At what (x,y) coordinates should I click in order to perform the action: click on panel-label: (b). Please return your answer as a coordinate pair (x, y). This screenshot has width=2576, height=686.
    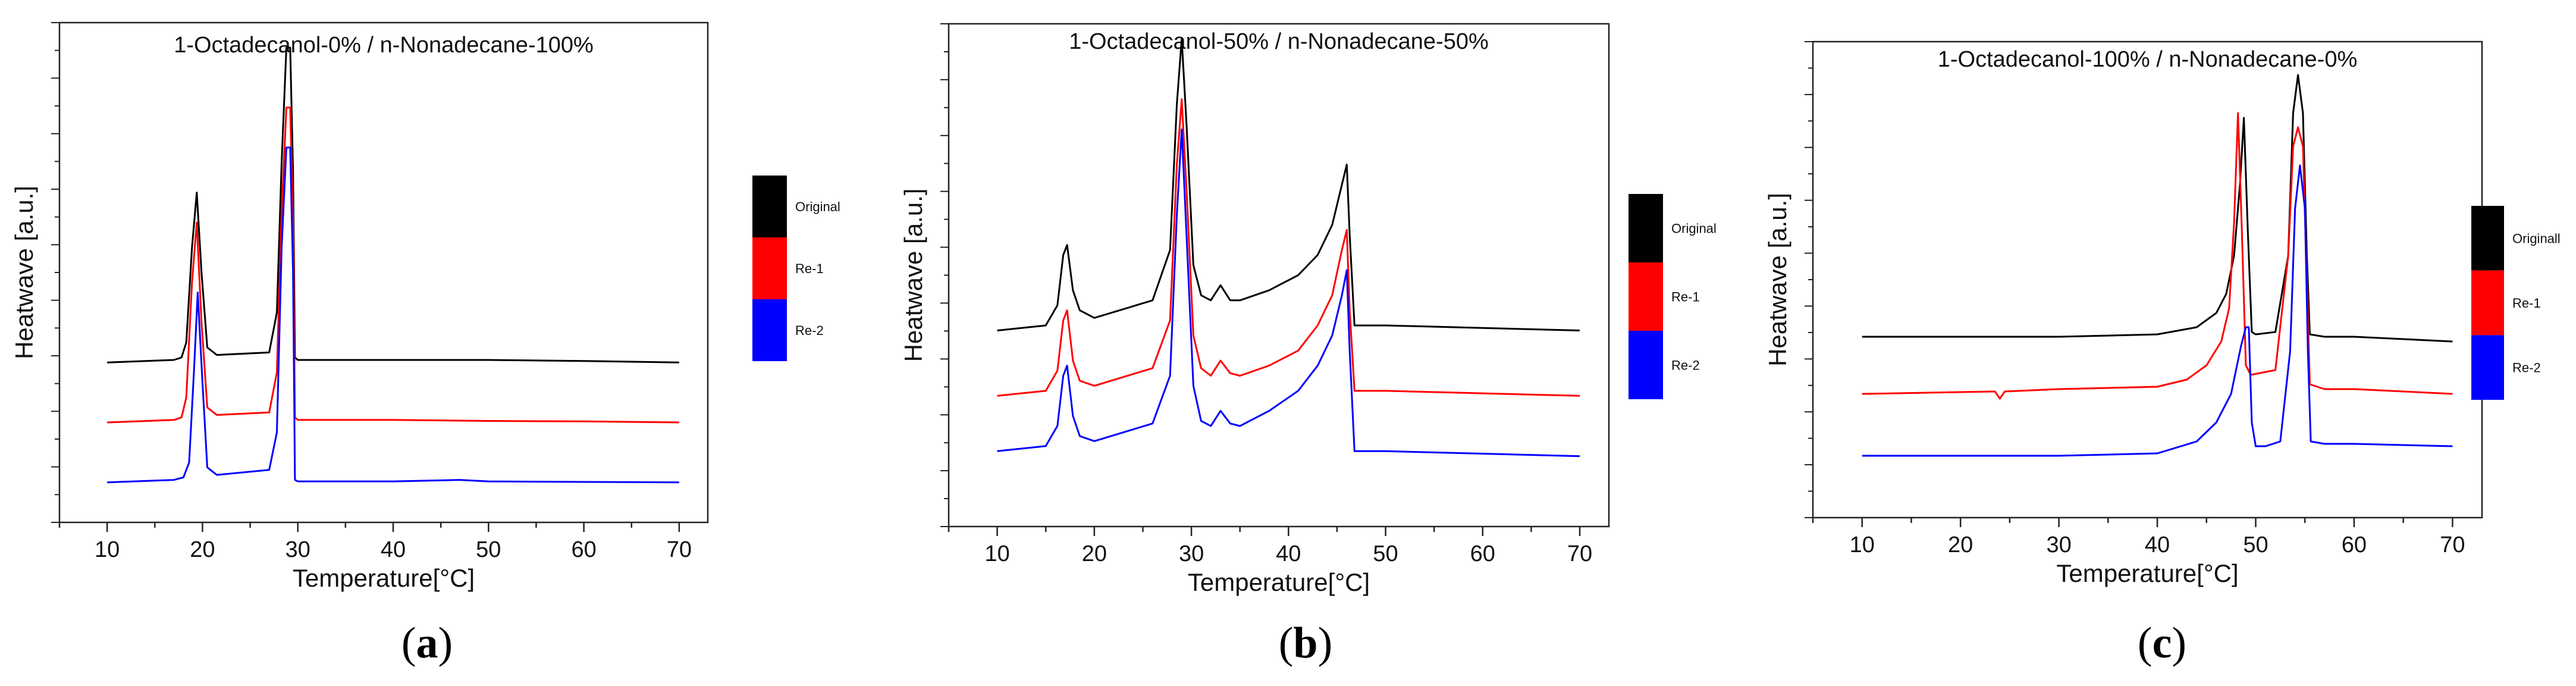
    Looking at the image, I should click on (1305, 643).